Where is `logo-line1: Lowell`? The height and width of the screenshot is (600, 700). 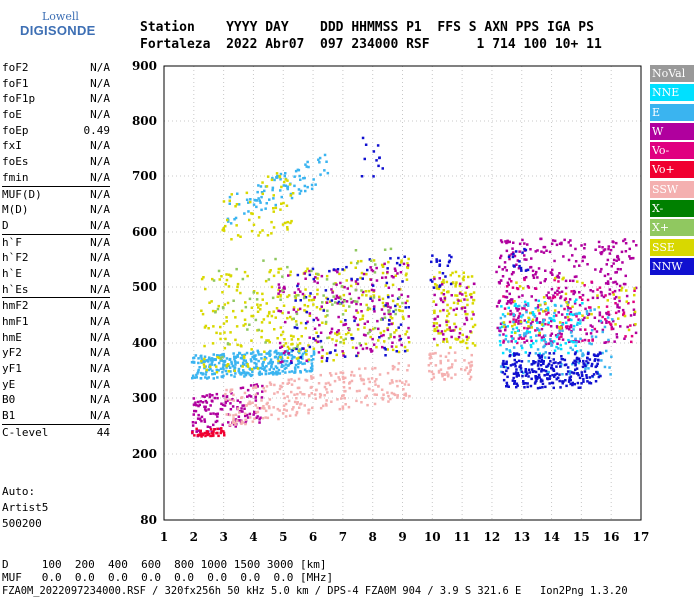 logo-line1: Lowell is located at coordinates (60, 16).